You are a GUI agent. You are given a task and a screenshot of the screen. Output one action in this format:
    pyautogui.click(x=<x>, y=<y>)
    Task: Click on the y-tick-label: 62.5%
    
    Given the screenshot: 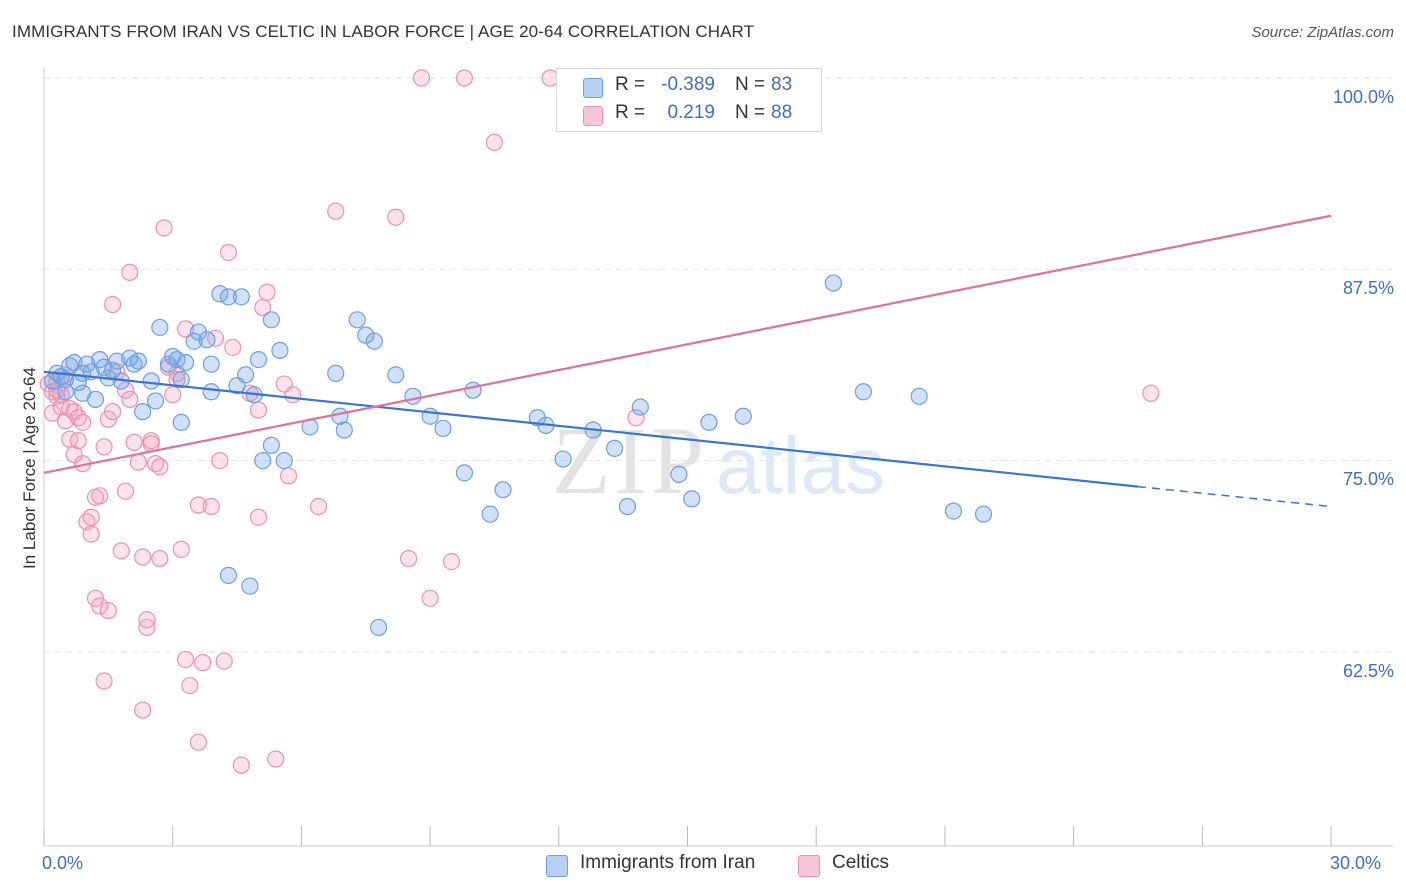 What is the action you would take?
    pyautogui.click(x=1368, y=671)
    